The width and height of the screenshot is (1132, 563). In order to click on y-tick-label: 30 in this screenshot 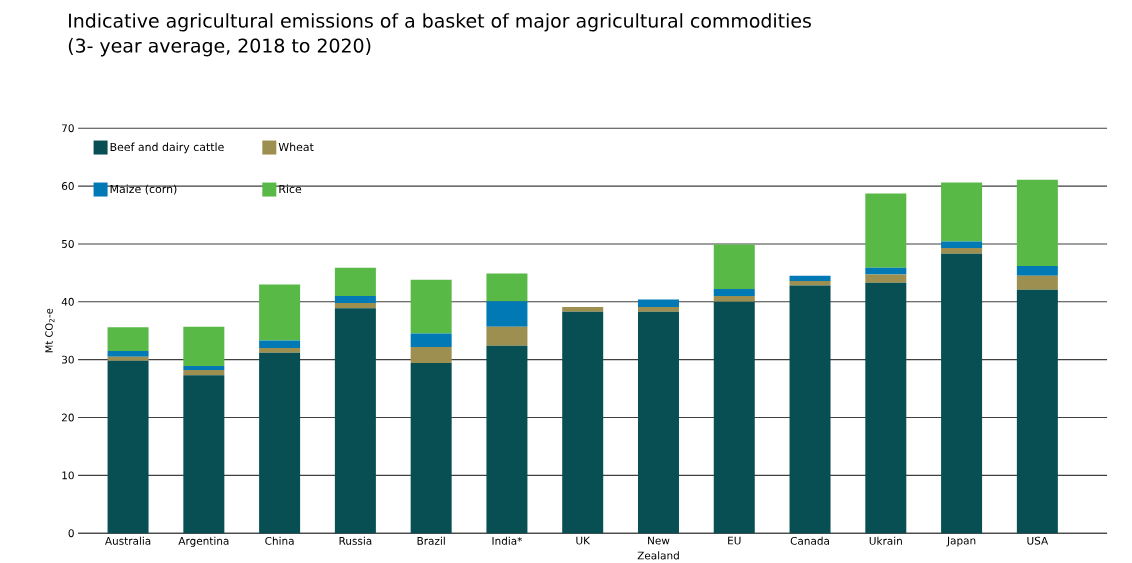, I will do `click(68, 359)`.